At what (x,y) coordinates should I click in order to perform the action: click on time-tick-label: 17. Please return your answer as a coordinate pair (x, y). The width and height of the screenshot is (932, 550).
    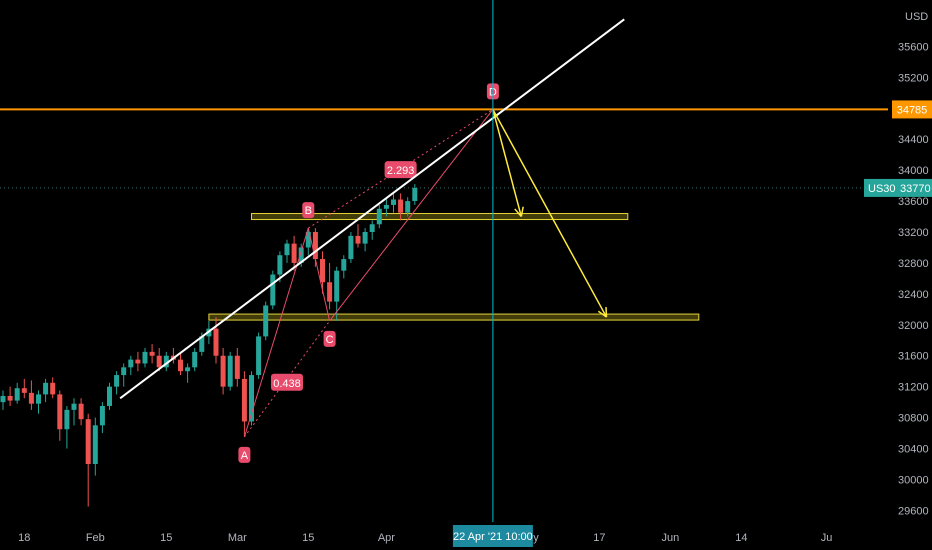
    Looking at the image, I should click on (599, 538).